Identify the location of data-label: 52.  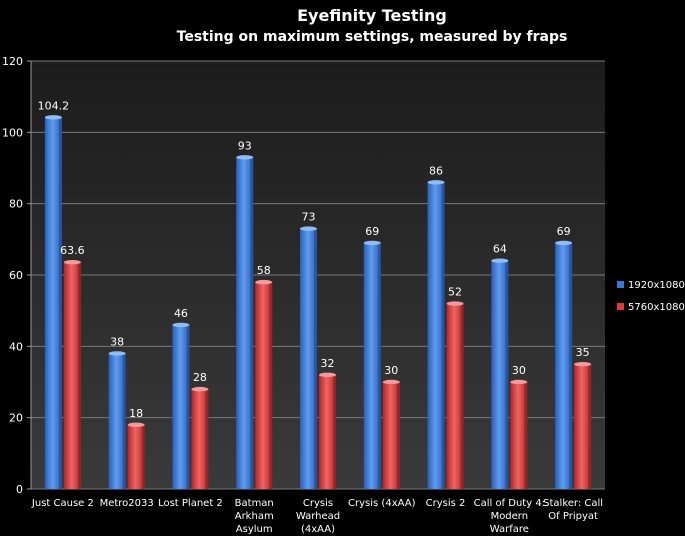
(455, 292).